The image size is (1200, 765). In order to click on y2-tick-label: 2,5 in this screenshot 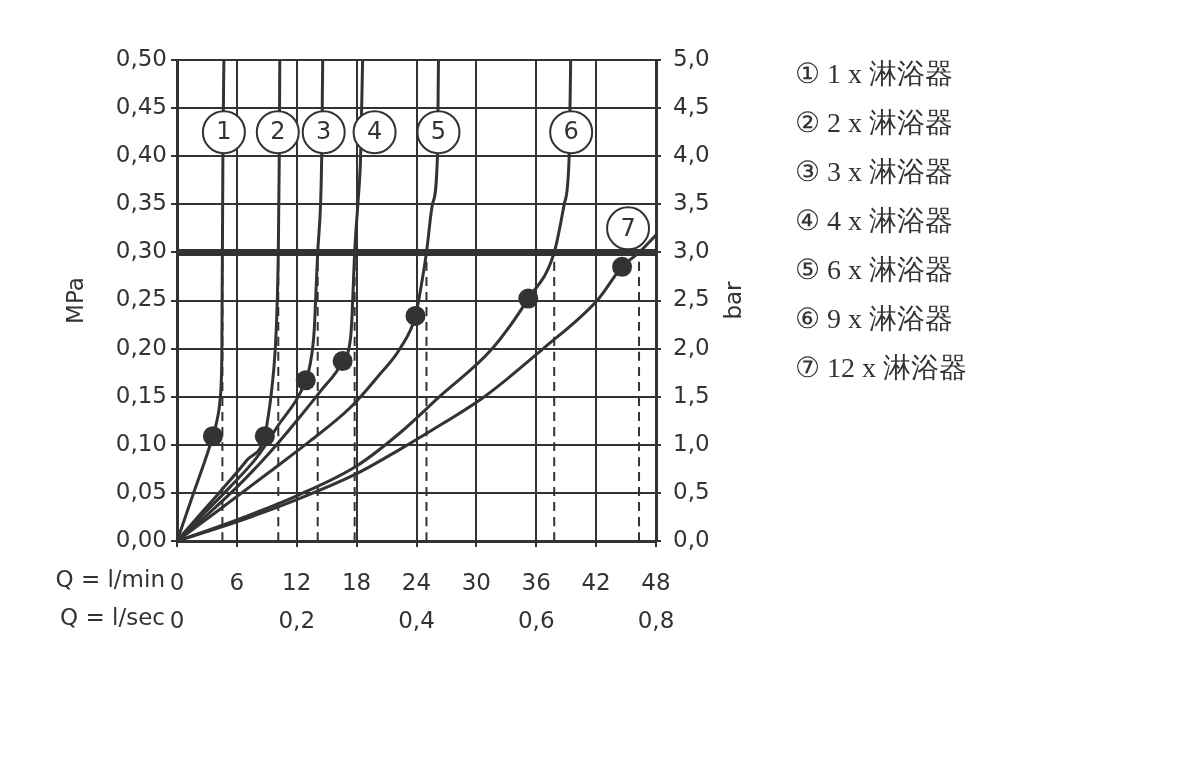, I will do `click(691, 298)`.